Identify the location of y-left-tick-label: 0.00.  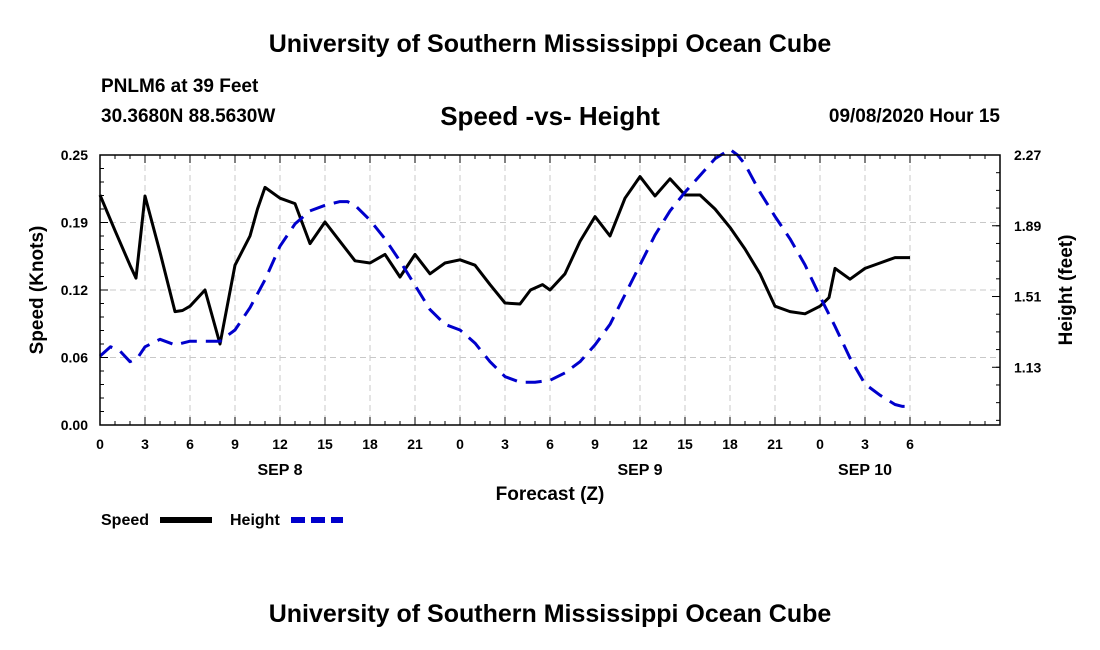
(74, 425).